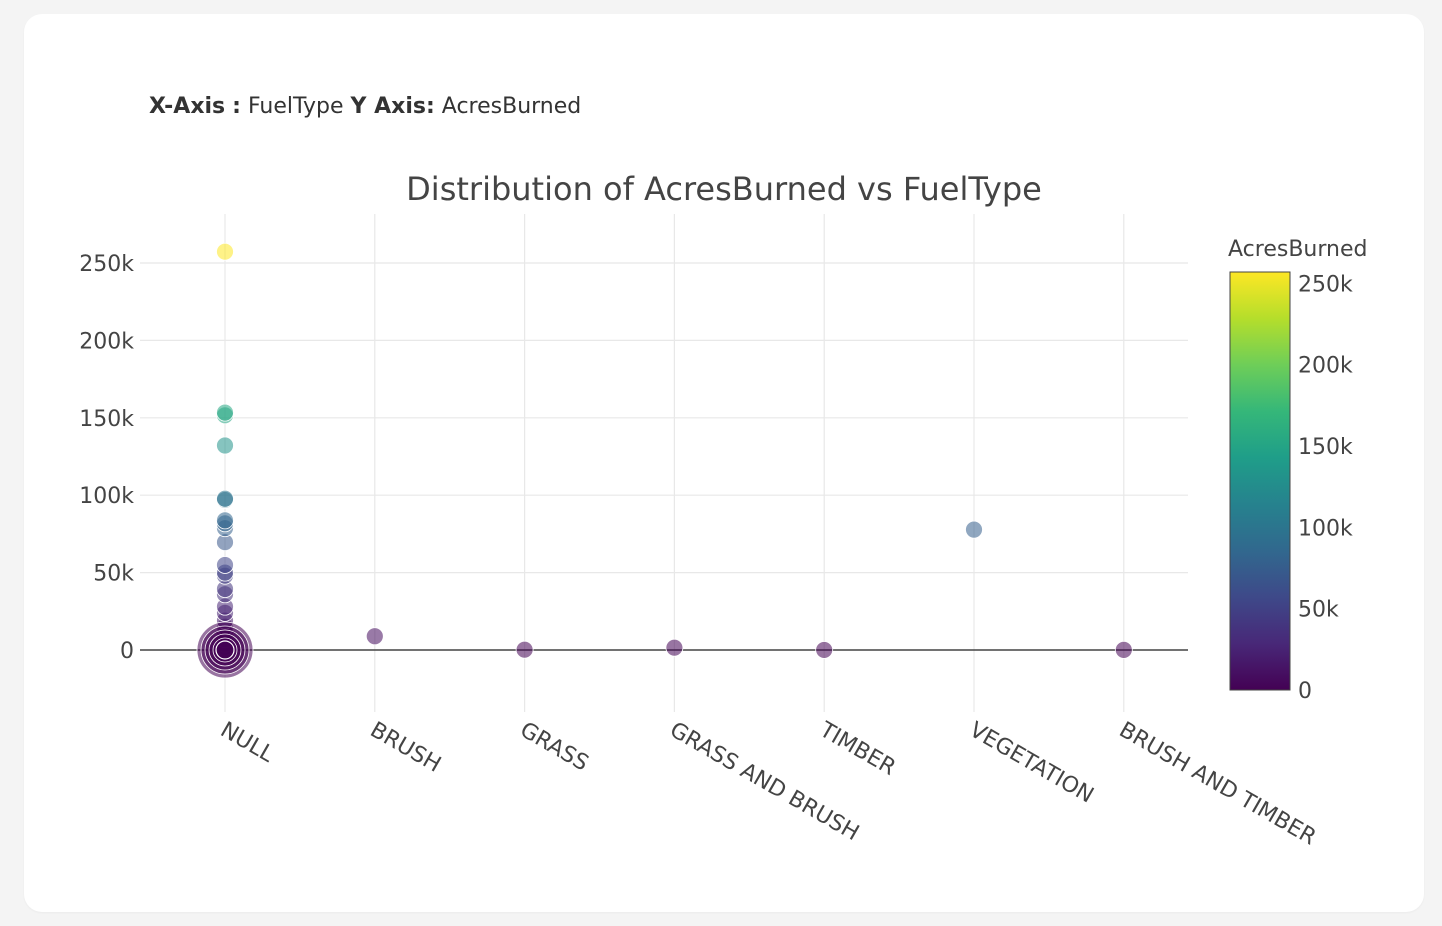  What do you see at coordinates (1318, 610) in the screenshot?
I see `colorbar-tick-label: 50k` at bounding box center [1318, 610].